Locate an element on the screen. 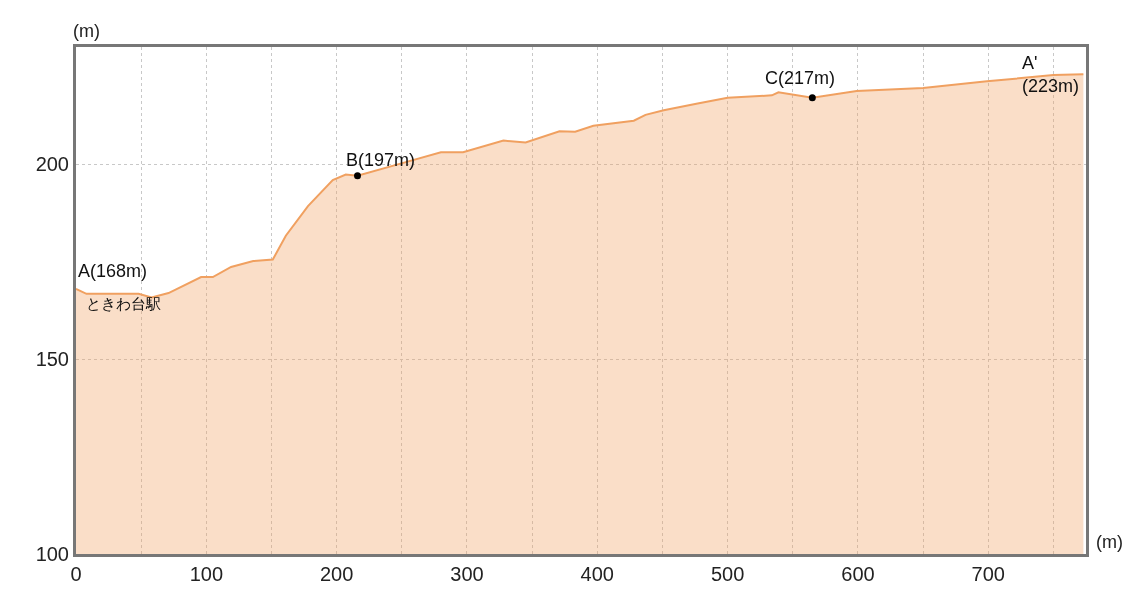 This screenshot has height=597, width=1142. annotation: B(197m) is located at coordinates (381, 160).